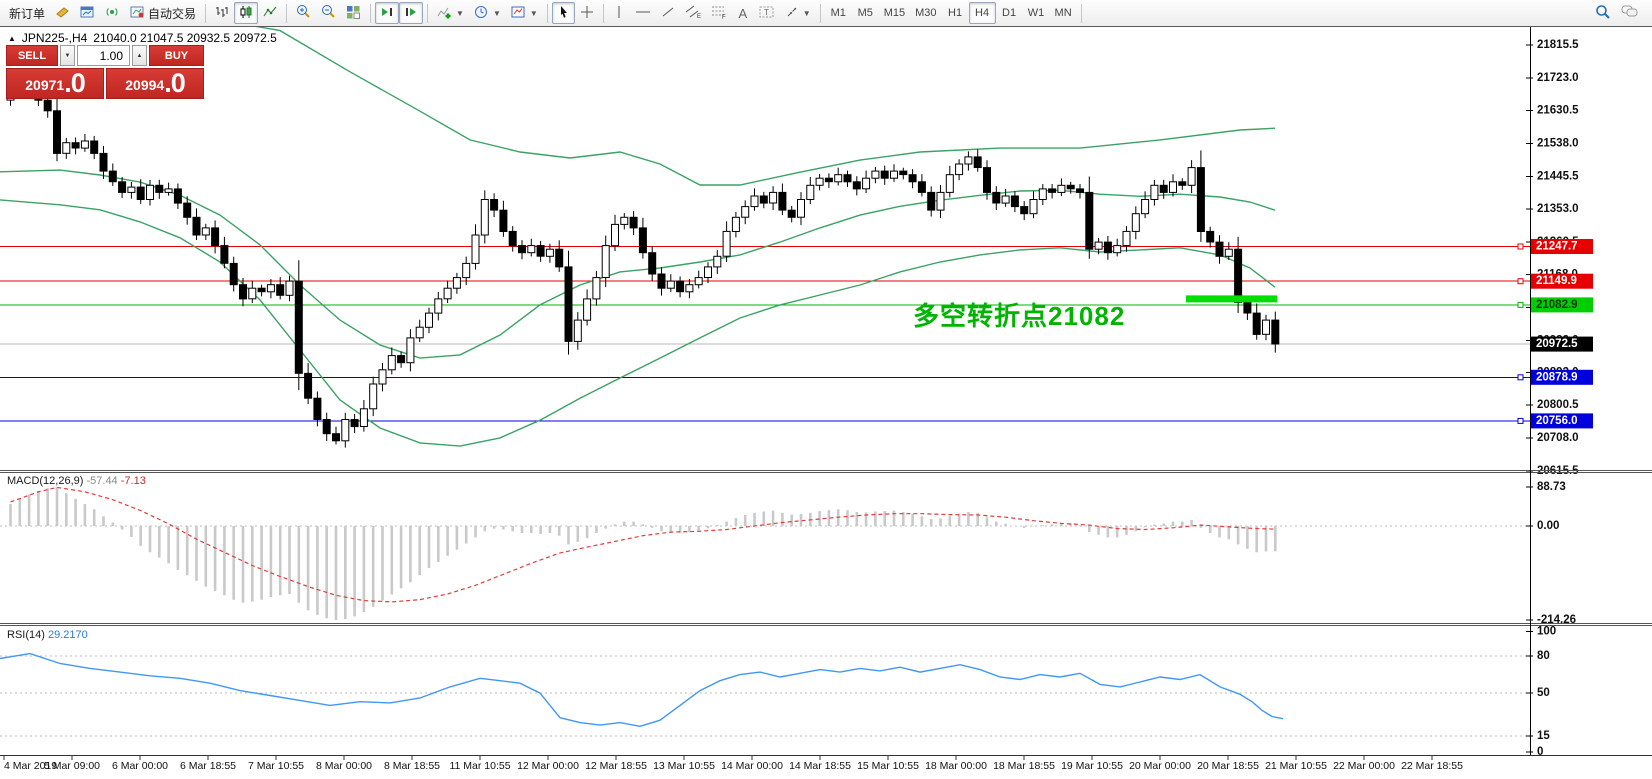  I want to click on horizontal-line-icon, so click(643, 13).